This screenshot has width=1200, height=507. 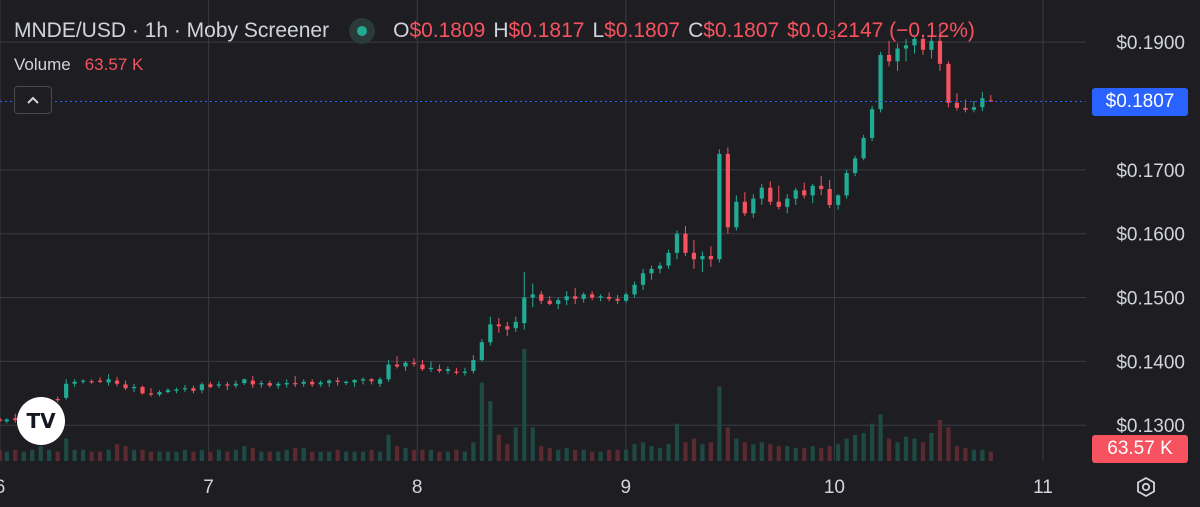 What do you see at coordinates (208, 487) in the screenshot?
I see `time-tick-label: 7` at bounding box center [208, 487].